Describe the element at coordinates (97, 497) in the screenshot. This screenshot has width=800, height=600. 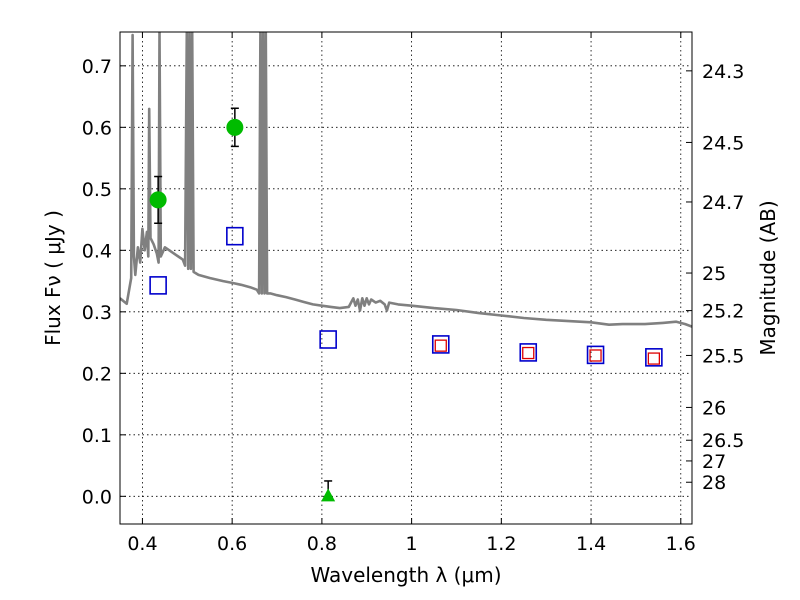
I see `y-tick-label: 0.0` at that location.